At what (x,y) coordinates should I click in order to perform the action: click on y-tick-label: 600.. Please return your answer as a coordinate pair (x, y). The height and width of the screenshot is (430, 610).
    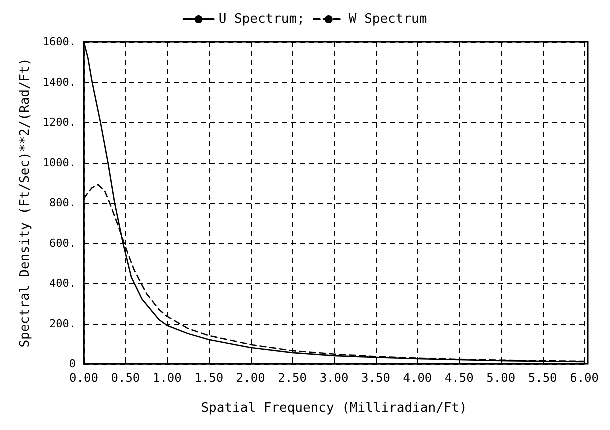
    Looking at the image, I should click on (63, 243).